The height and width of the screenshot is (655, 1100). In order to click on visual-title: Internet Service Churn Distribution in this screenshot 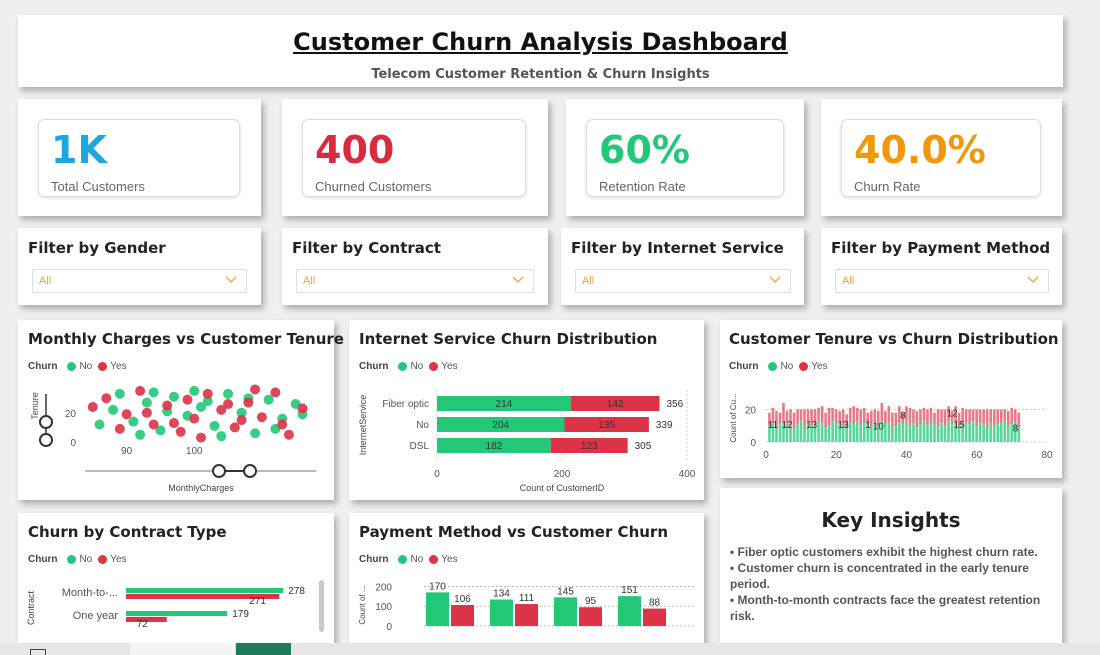, I will do `click(508, 339)`.